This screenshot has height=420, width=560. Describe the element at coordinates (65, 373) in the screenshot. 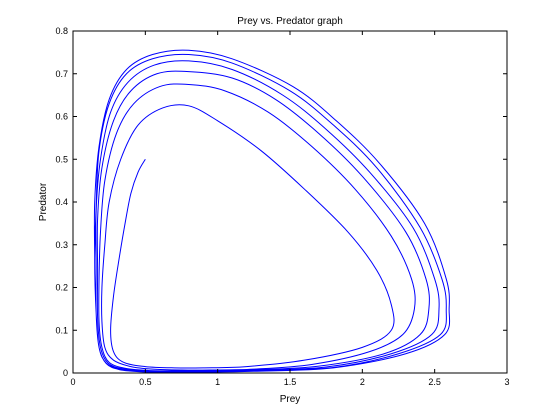

I see `y-tick-label: 0` at that location.